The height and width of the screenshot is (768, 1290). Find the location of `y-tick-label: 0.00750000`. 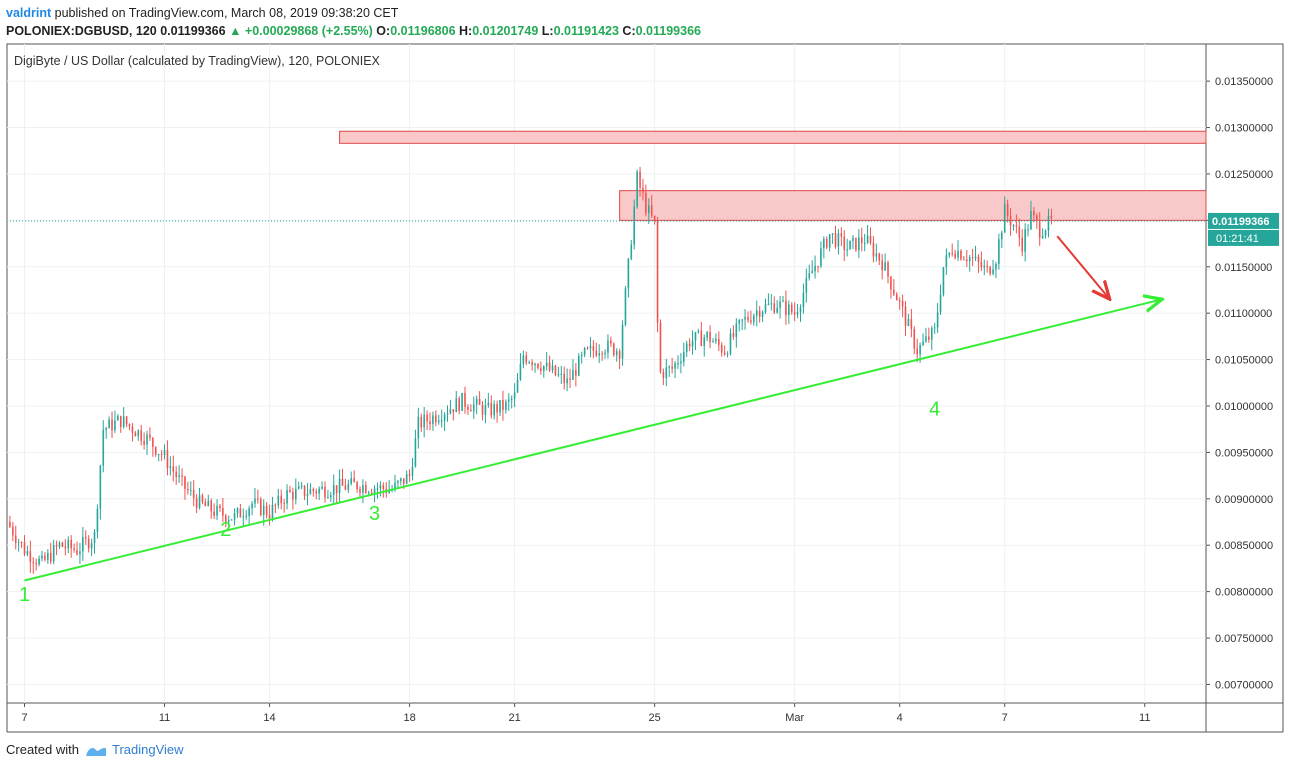

y-tick-label: 0.00750000 is located at coordinates (1244, 639).